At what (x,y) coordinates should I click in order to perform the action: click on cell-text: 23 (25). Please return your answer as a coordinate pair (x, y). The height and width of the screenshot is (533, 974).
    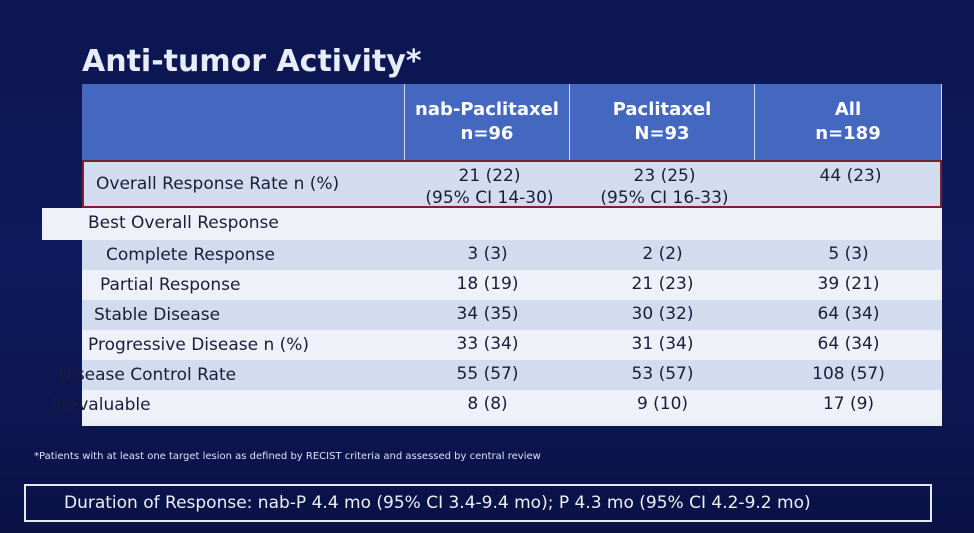
    Looking at the image, I should click on (664, 176).